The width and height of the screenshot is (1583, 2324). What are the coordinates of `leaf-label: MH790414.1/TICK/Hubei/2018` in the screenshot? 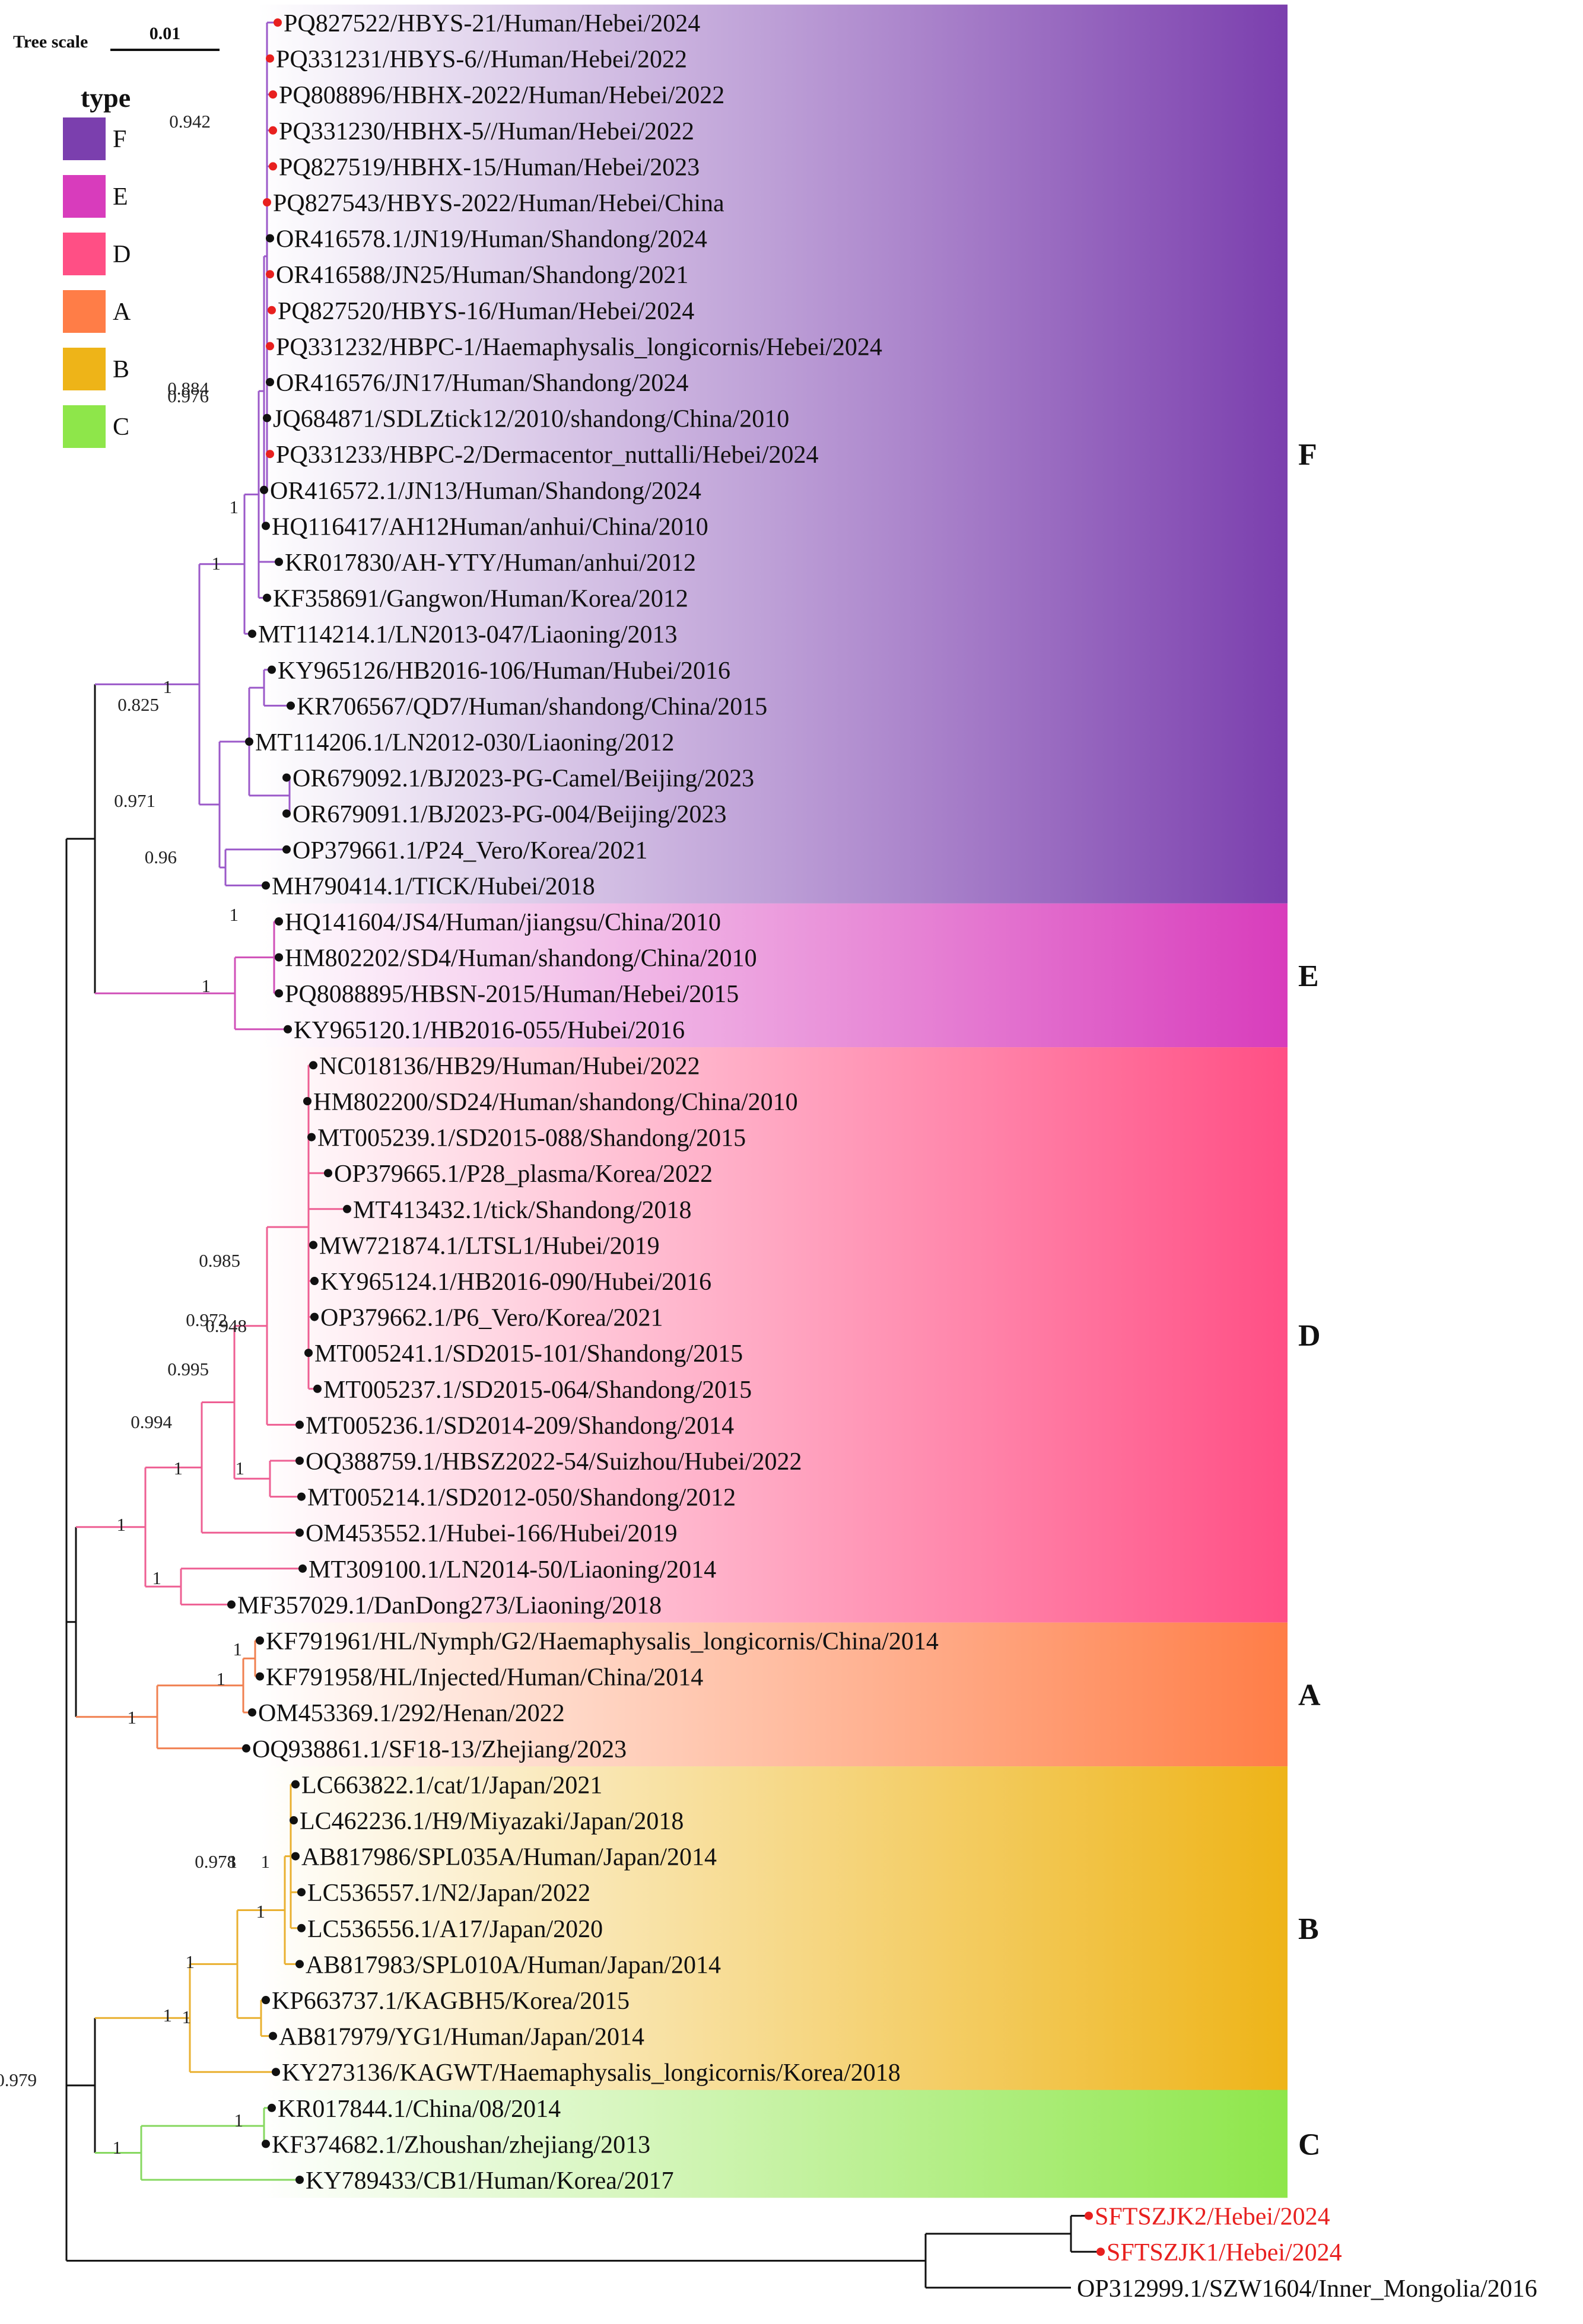 It's located at (433, 886).